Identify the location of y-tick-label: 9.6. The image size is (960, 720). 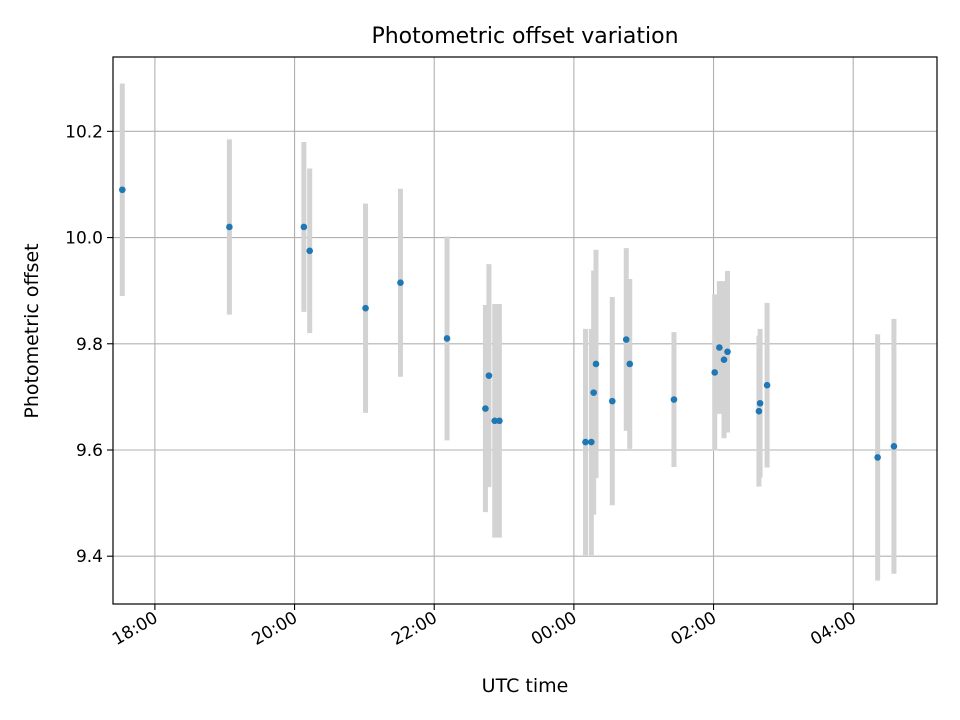
(89, 451).